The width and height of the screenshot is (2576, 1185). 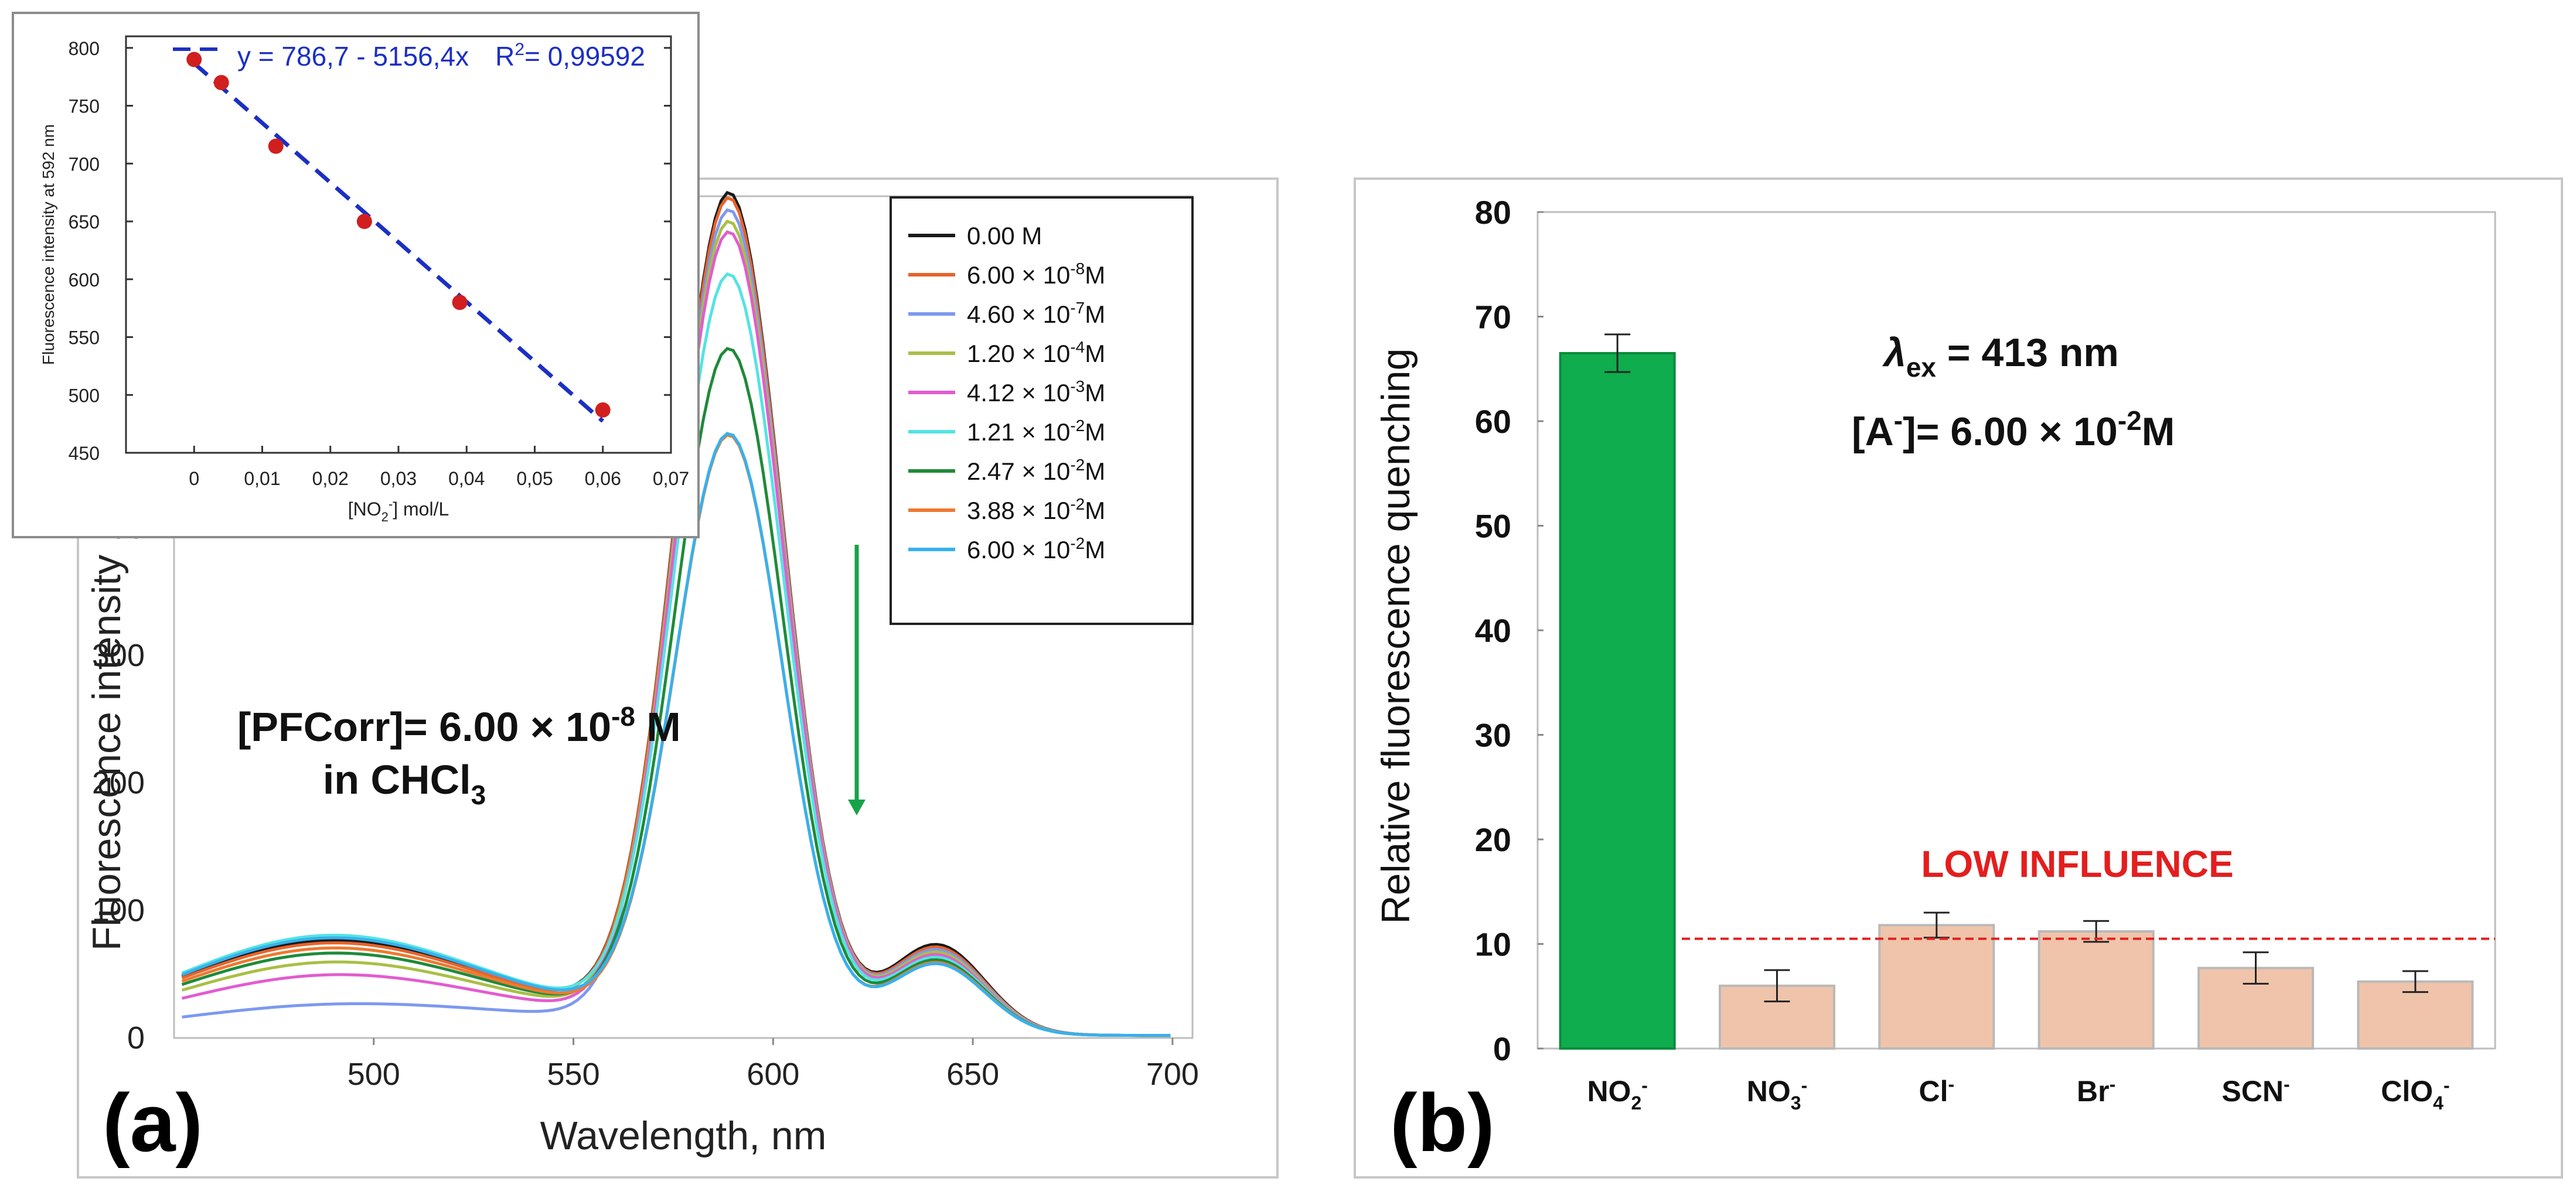 I want to click on inset-x-tick-label: 0,07, so click(x=671, y=478).